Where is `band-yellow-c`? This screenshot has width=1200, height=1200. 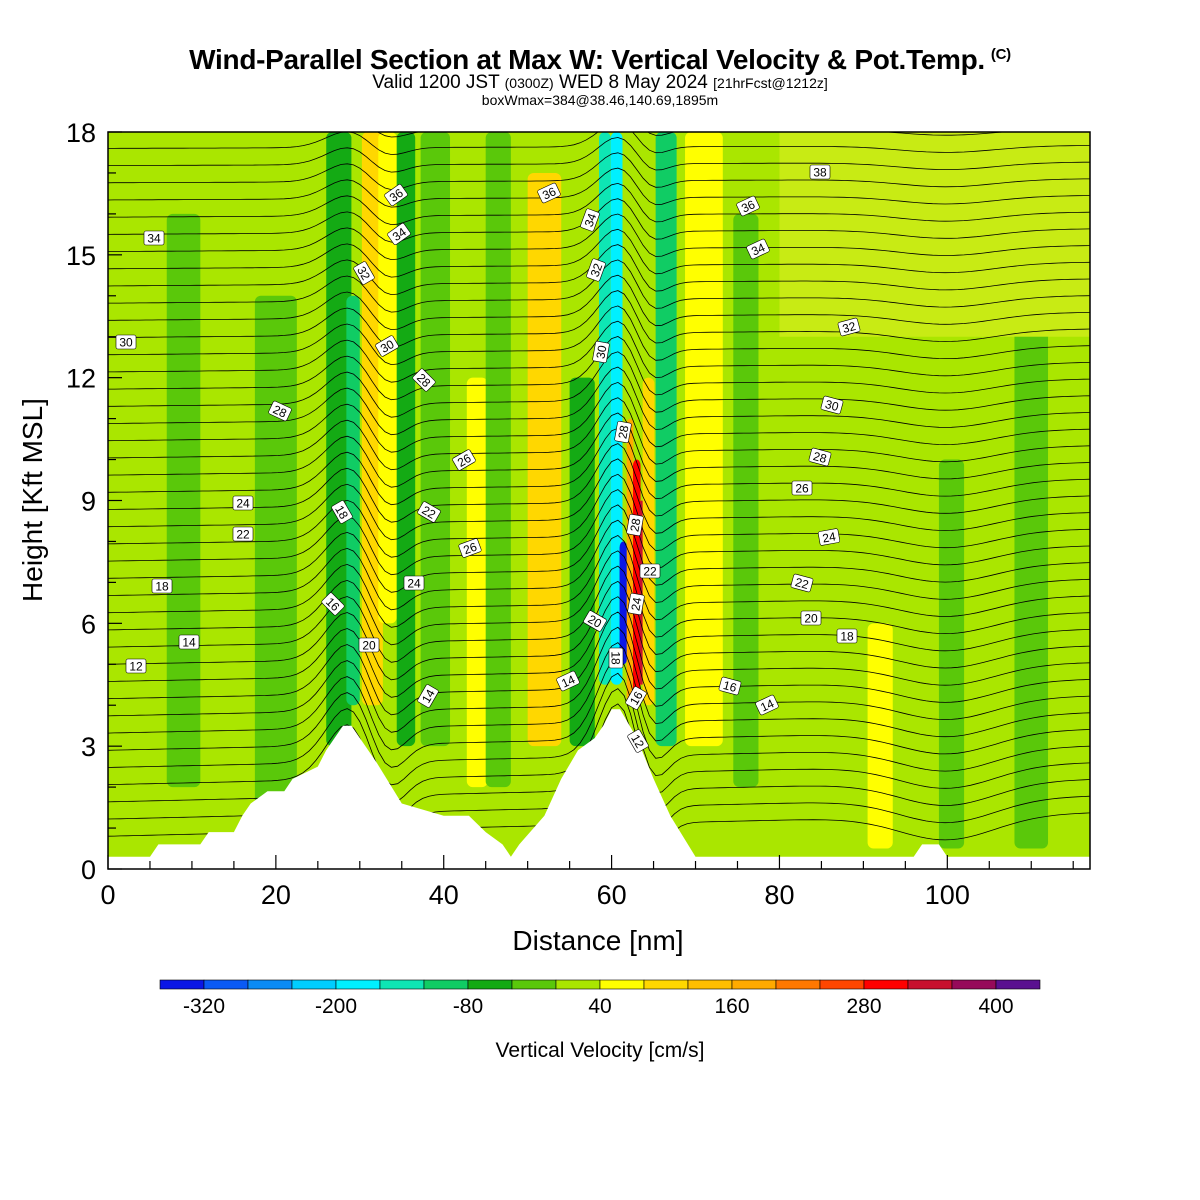
band-yellow-c is located at coordinates (704, 439).